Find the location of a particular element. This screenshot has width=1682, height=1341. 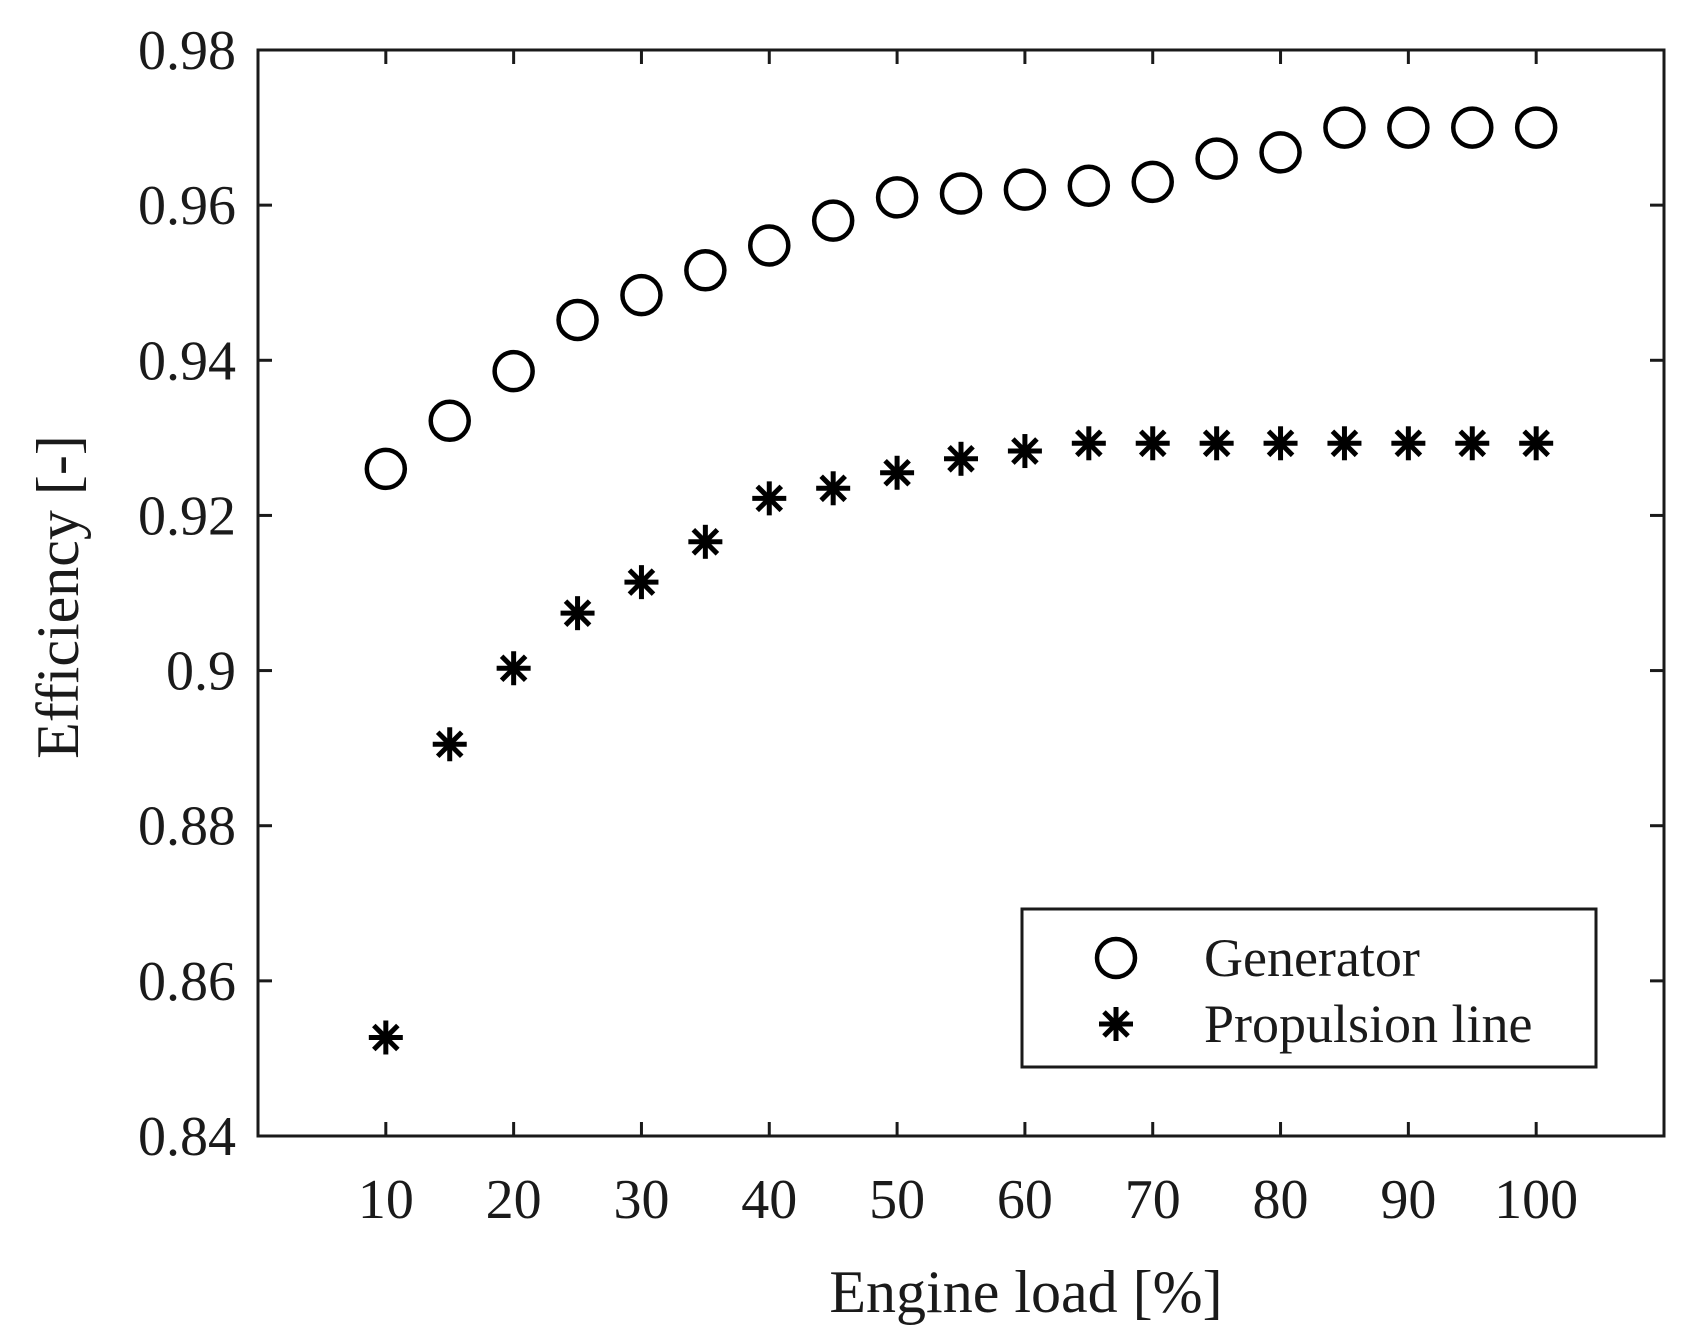

x-tick-label: 70 is located at coordinates (1153, 1200).